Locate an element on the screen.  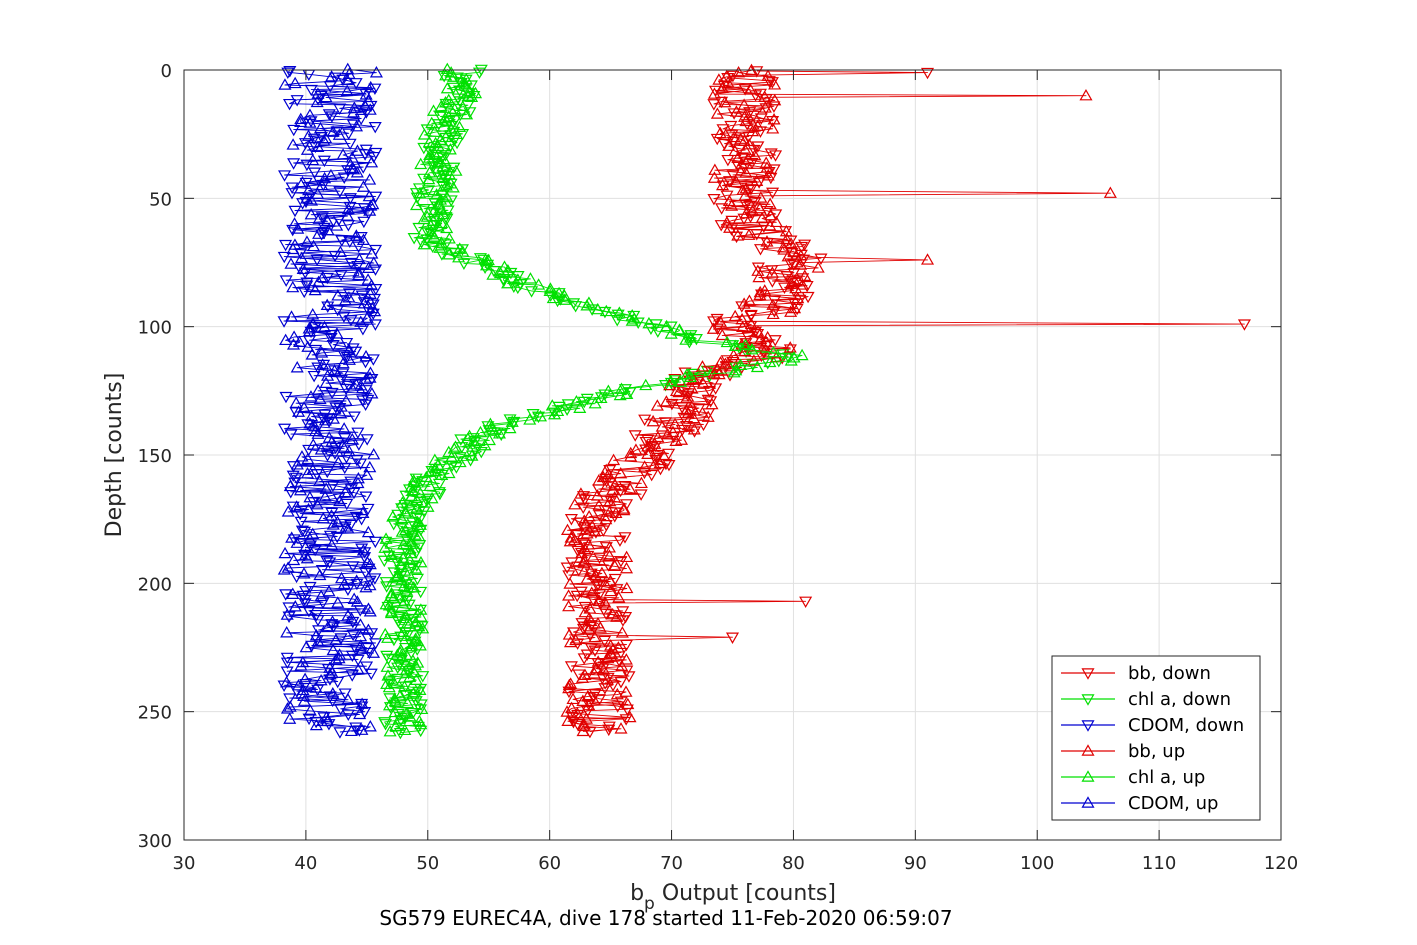
y-tick-label: 100 is located at coordinates (155, 328).